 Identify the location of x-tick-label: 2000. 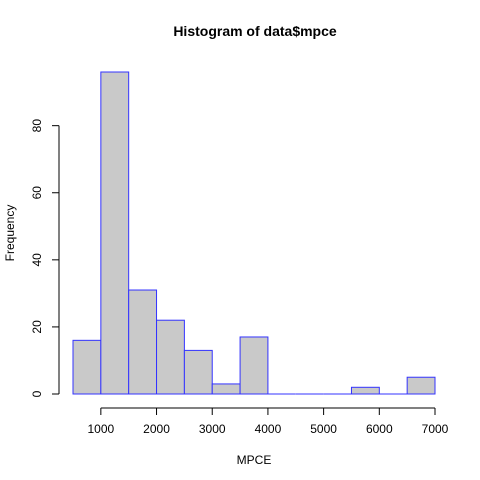
(156, 429).